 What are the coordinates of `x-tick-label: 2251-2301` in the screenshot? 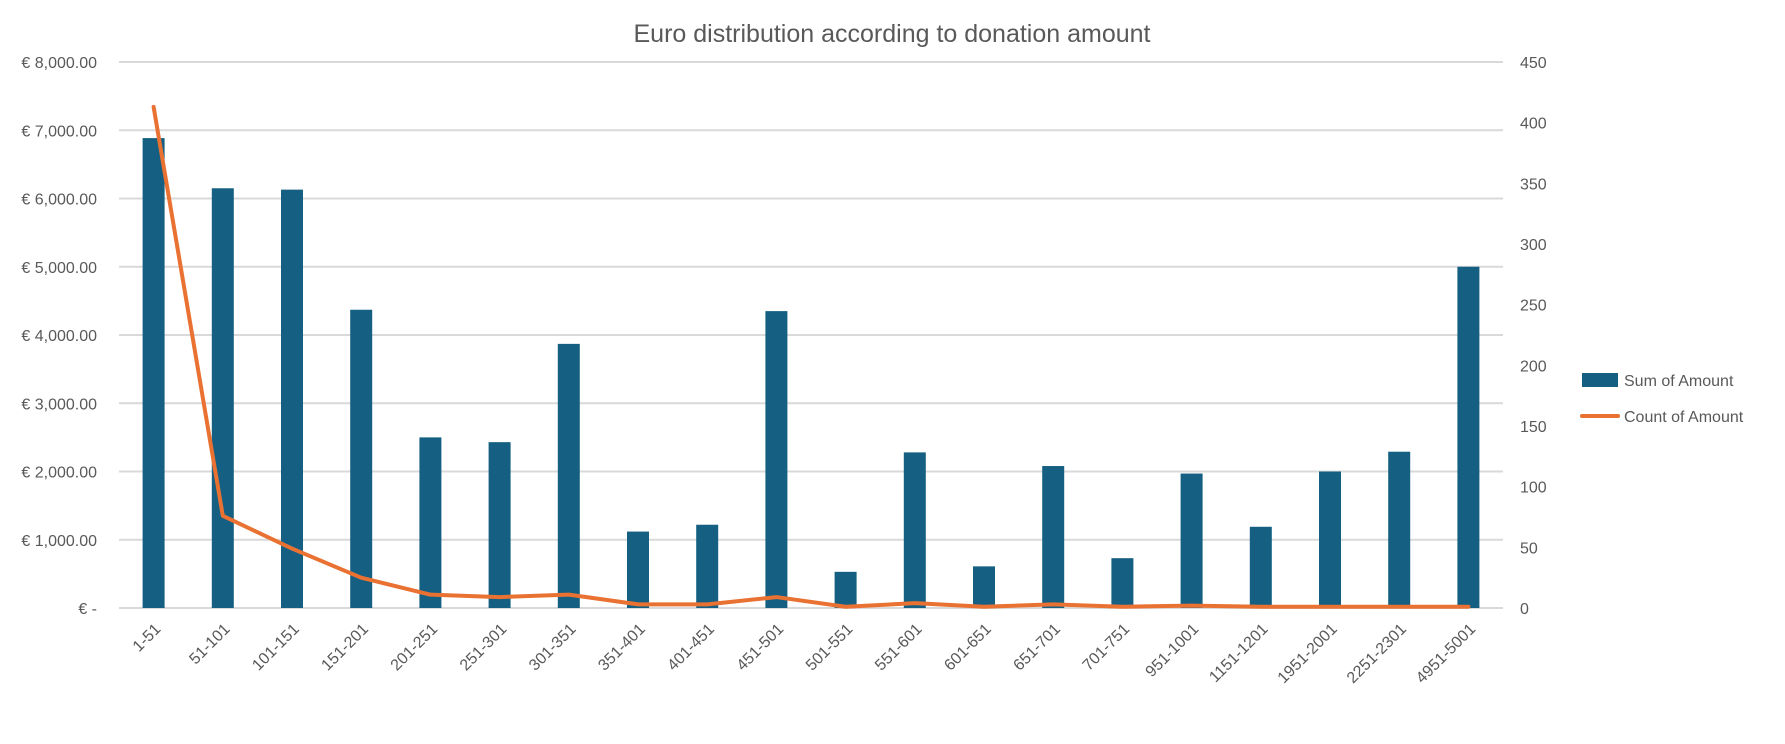 It's located at (1377, 654).